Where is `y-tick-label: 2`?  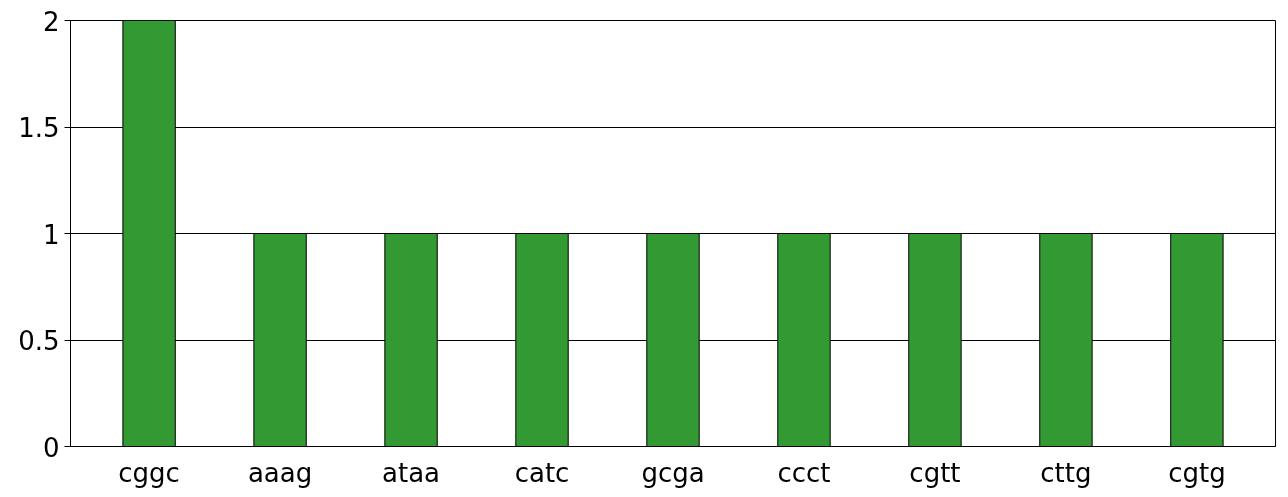
y-tick-label: 2 is located at coordinates (51, 21).